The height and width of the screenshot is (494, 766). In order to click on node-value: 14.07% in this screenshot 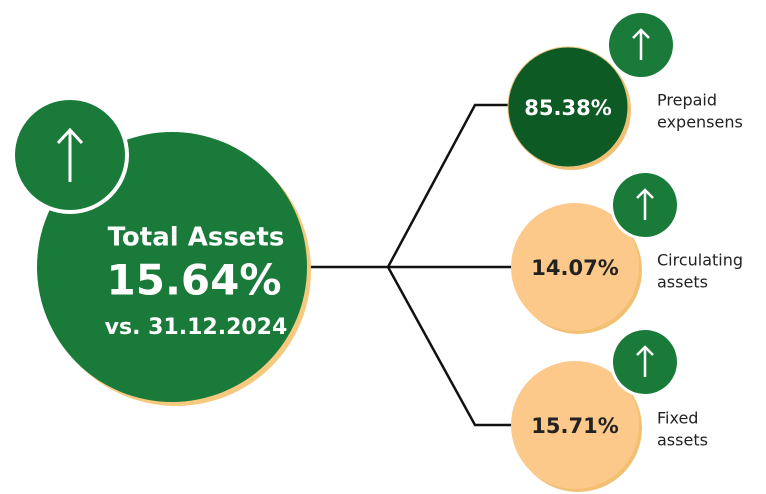, I will do `click(574, 268)`.